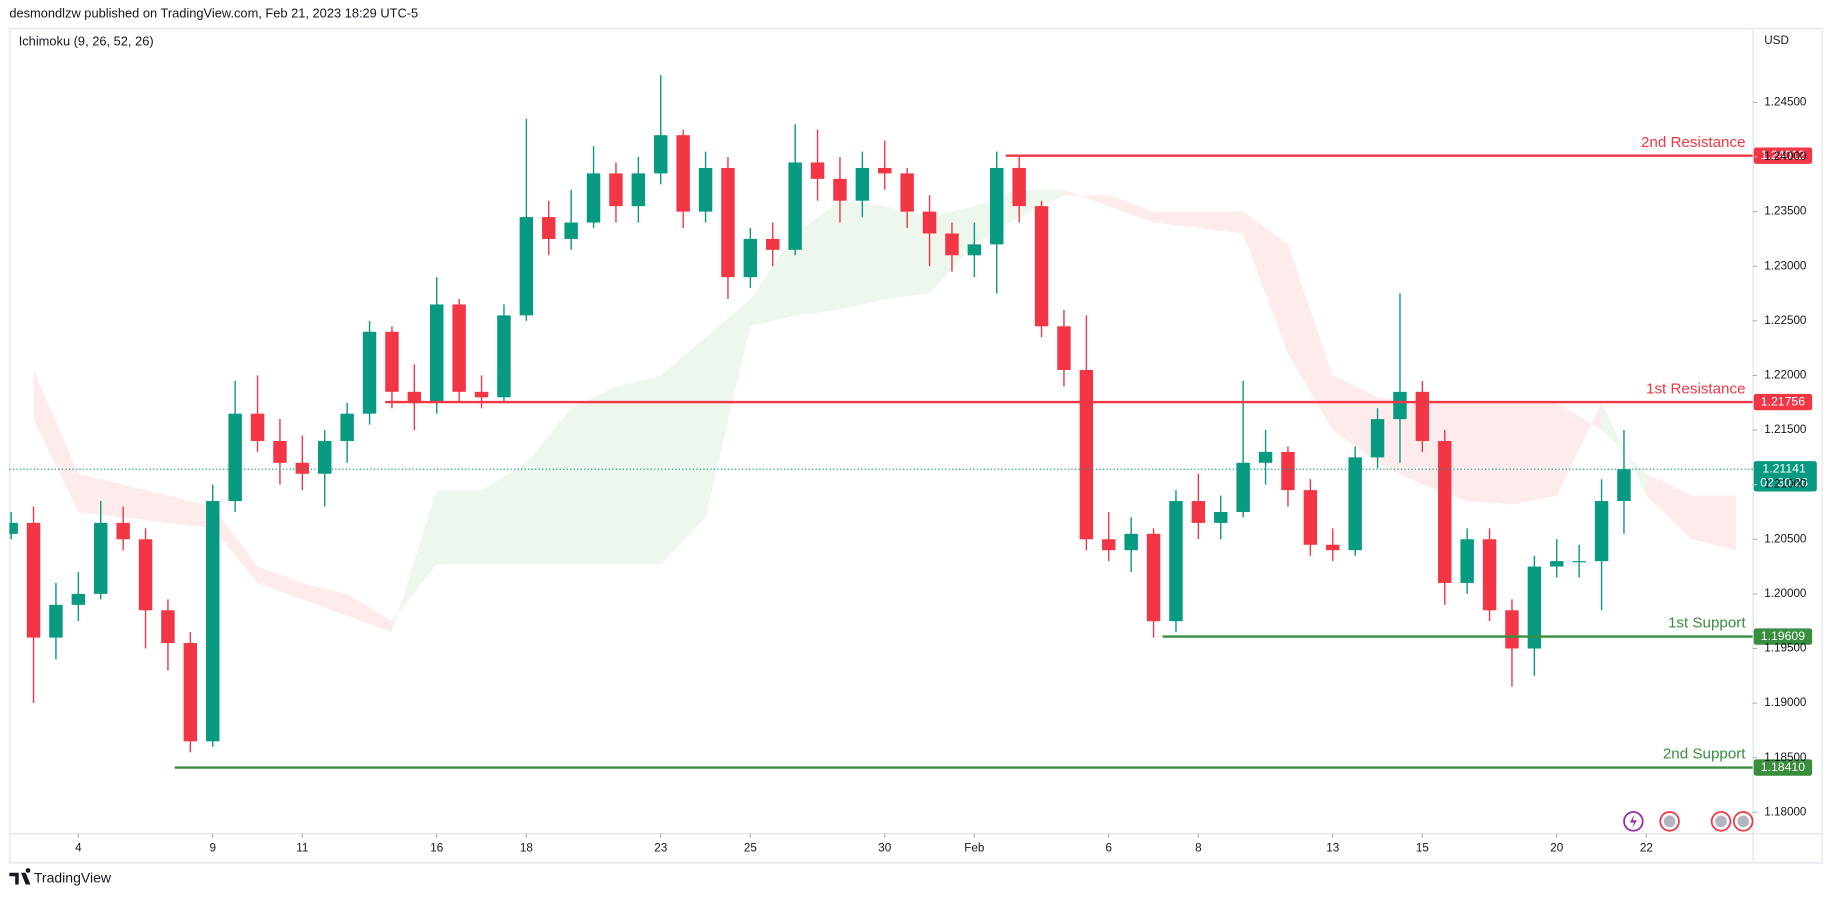 Image resolution: width=1832 pixels, height=897 pixels. I want to click on y-tick-label: 1.22000, so click(1785, 375).